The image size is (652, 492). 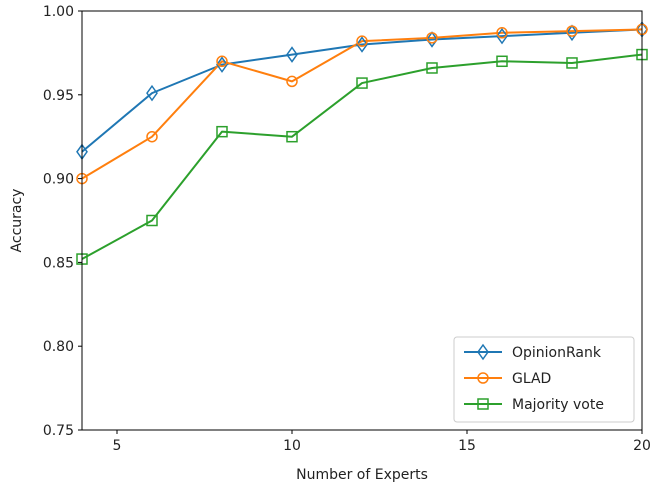 I want to click on y-tick-label: 0.80, so click(x=58, y=347).